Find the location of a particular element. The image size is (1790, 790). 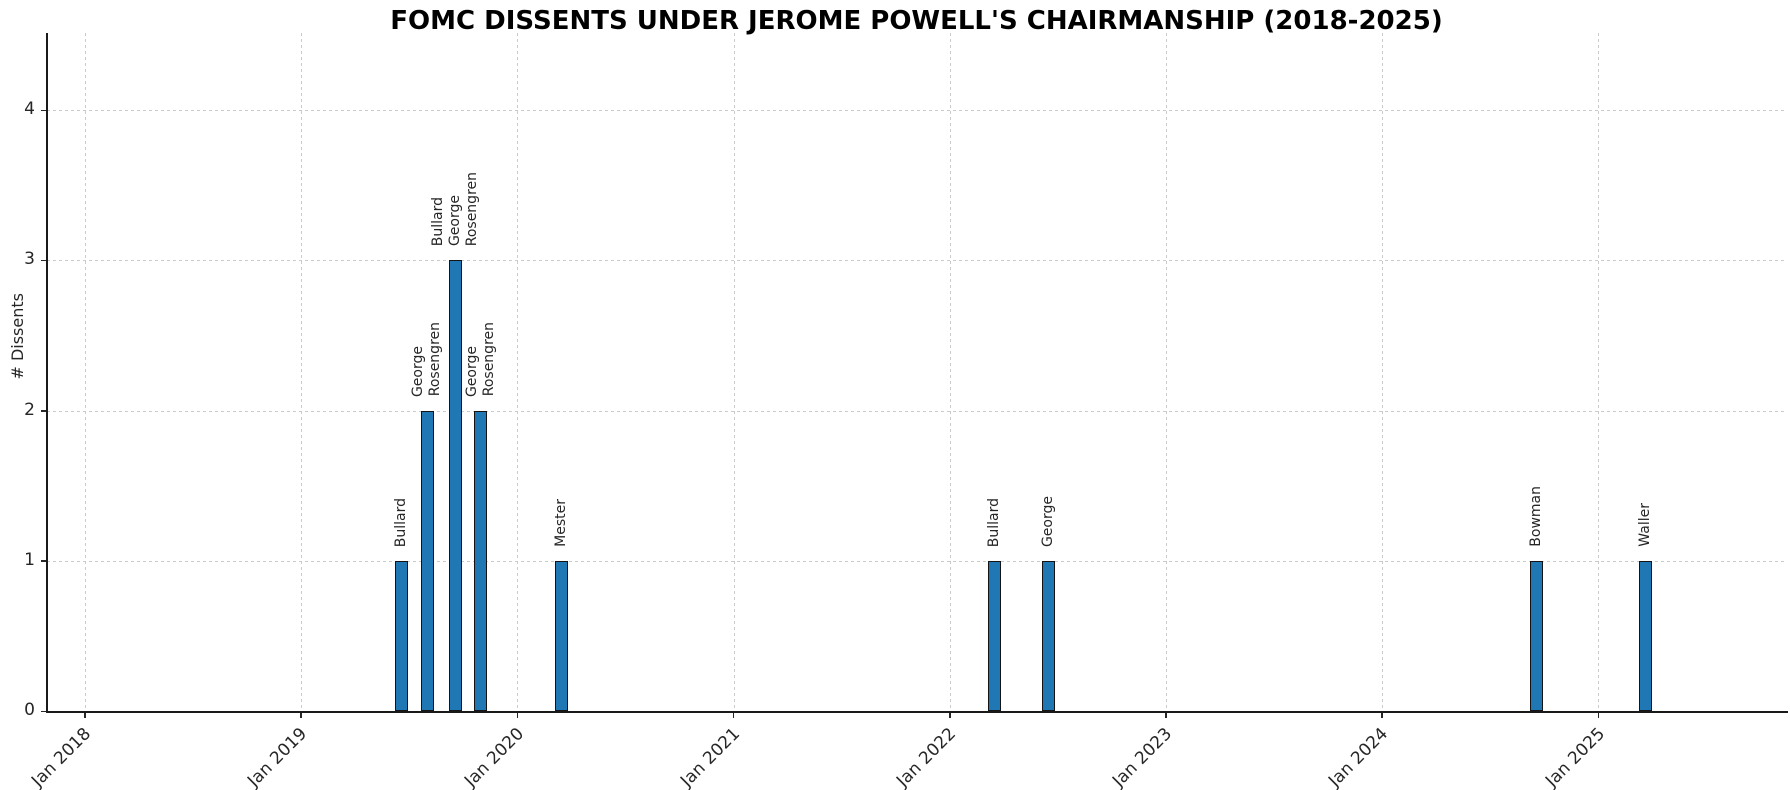

x-tick-label: Jan 2021 is located at coordinates (710, 757).